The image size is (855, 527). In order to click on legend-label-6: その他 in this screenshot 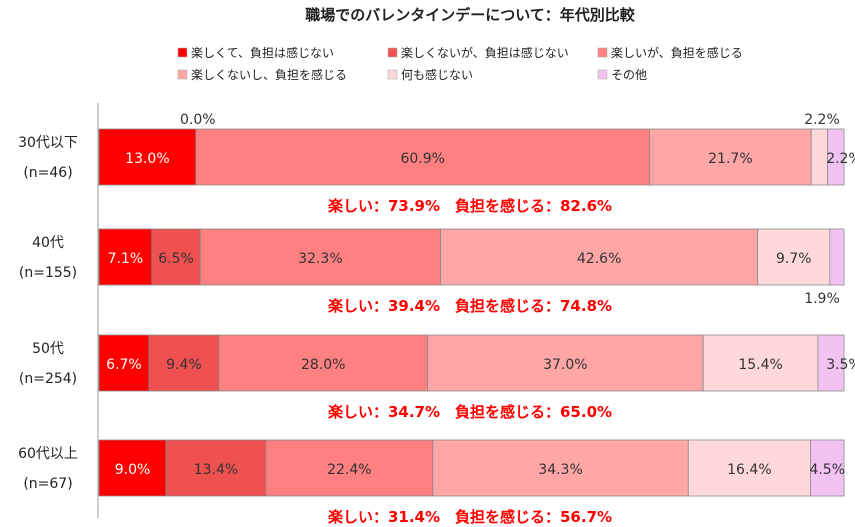, I will do `click(629, 75)`.